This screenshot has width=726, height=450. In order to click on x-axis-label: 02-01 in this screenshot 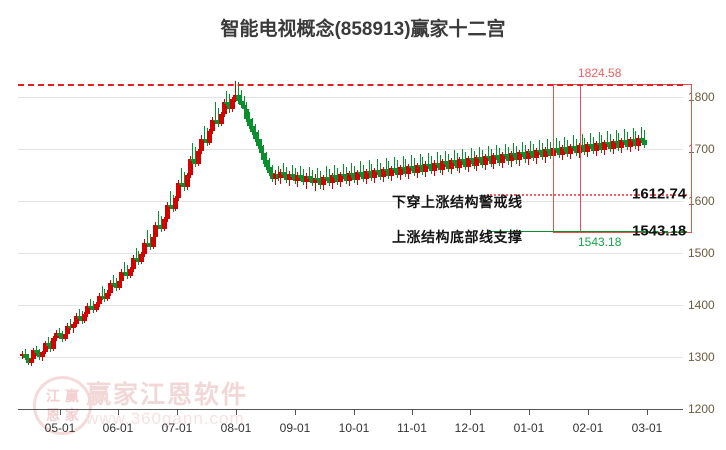, I will do `click(588, 428)`.